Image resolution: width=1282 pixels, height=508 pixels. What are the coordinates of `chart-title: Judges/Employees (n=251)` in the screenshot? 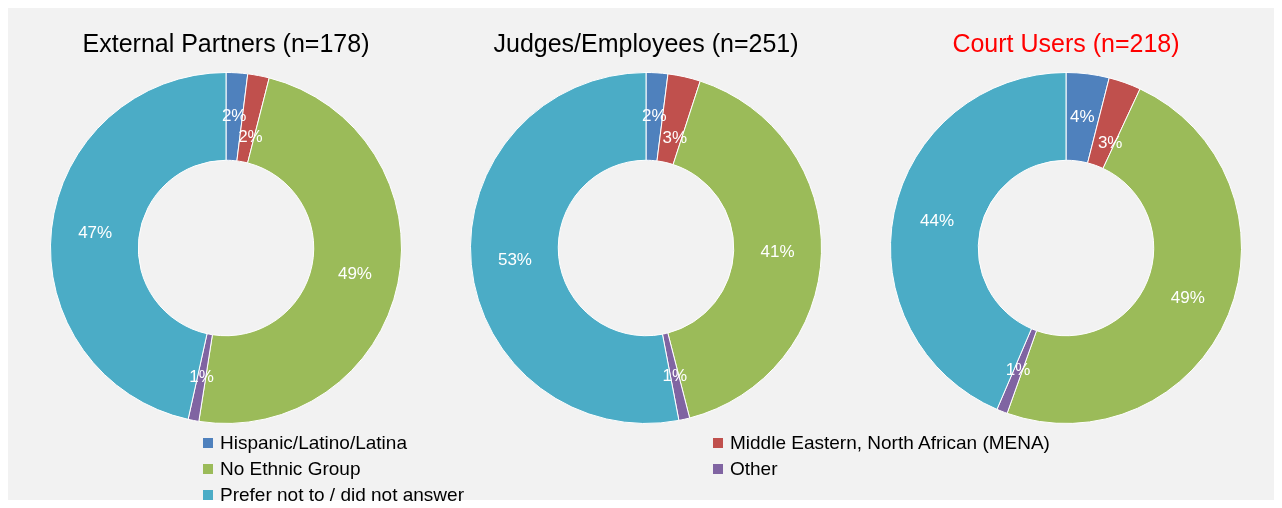 It's located at (646, 42).